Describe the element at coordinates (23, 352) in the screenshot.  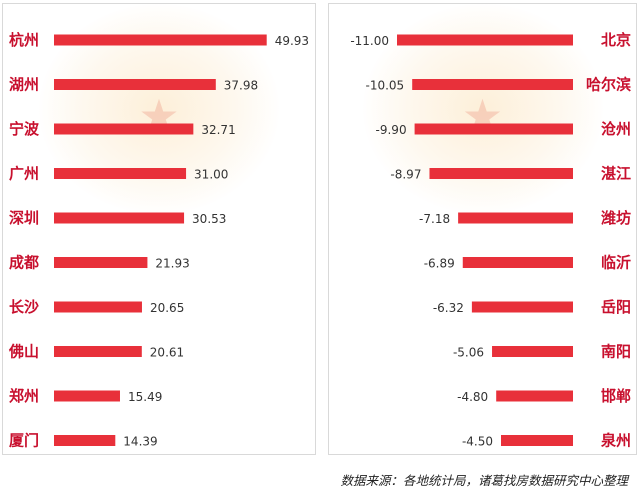
I see `category-label: 佛山` at that location.